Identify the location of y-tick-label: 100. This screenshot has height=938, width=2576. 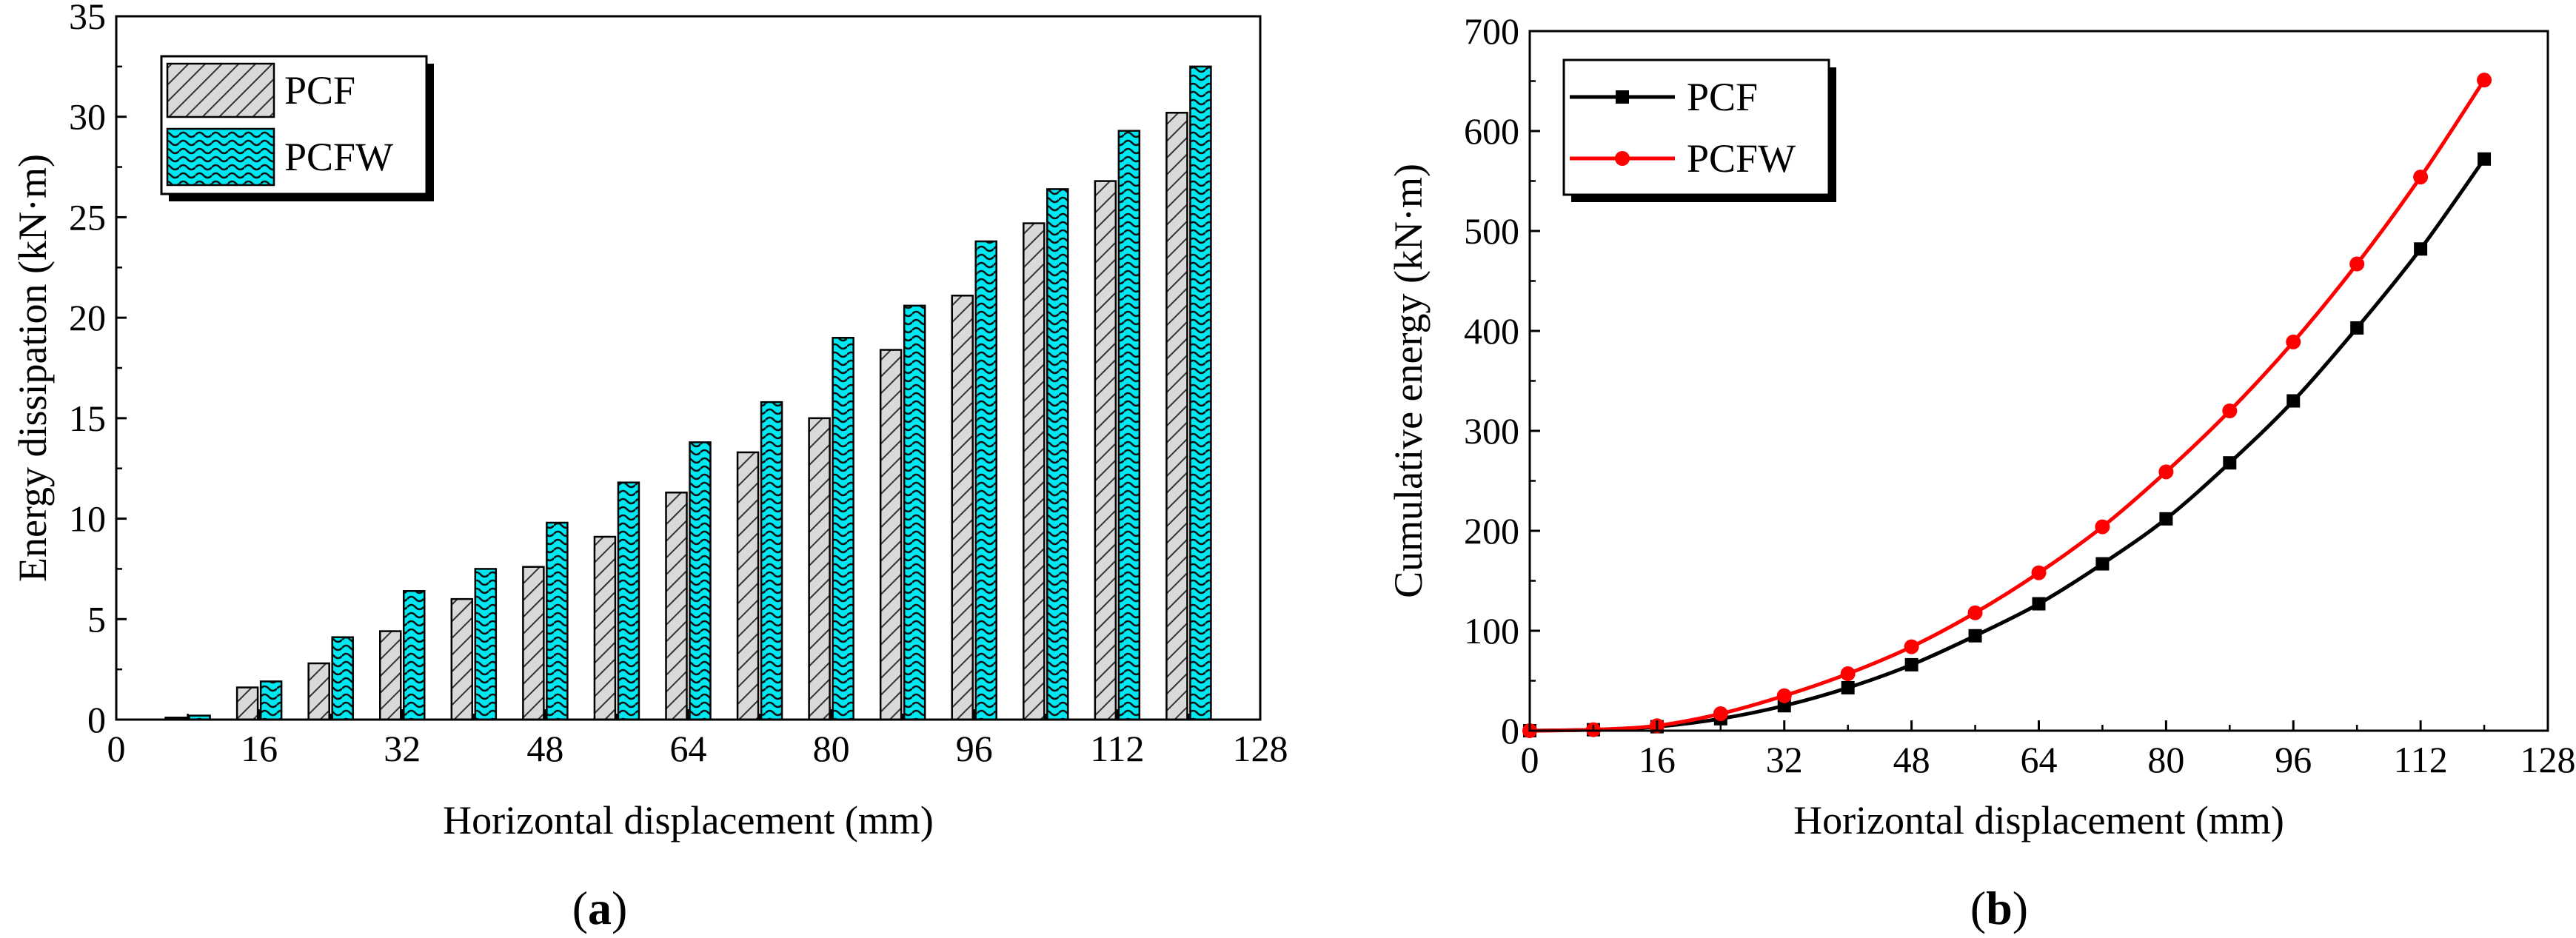
(1491, 630).